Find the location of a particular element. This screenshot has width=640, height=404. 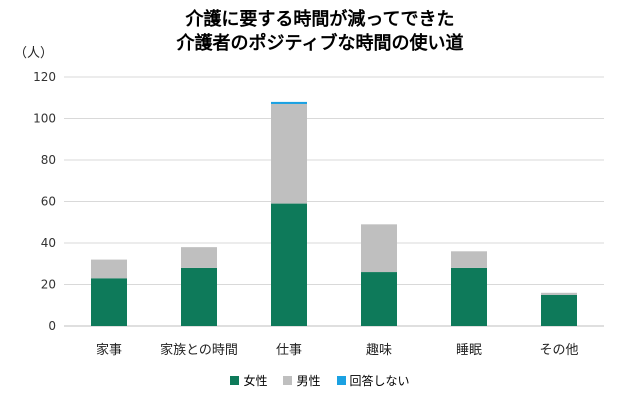

legend-label: 女性 is located at coordinates (255, 381).